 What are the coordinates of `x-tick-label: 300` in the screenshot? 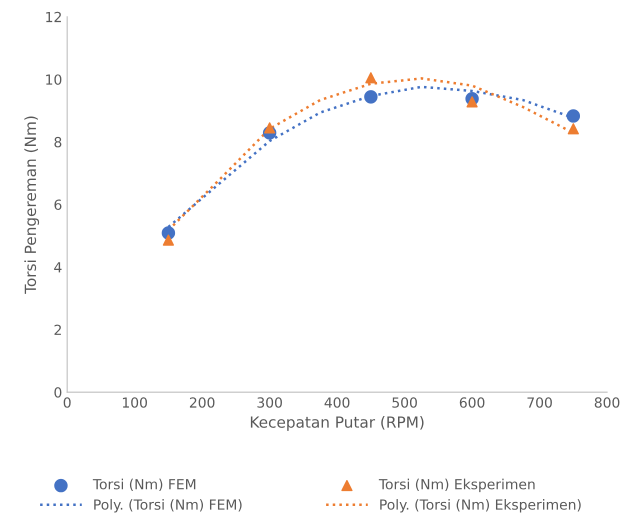 It's located at (269, 402).